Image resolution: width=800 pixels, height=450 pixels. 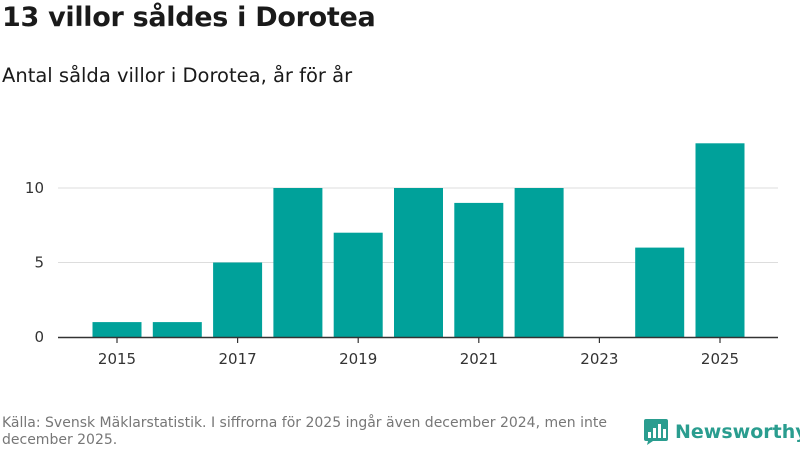 What do you see at coordinates (737, 432) in the screenshot?
I see `newsworthy-logo-text: Newsworthy` at bounding box center [737, 432].